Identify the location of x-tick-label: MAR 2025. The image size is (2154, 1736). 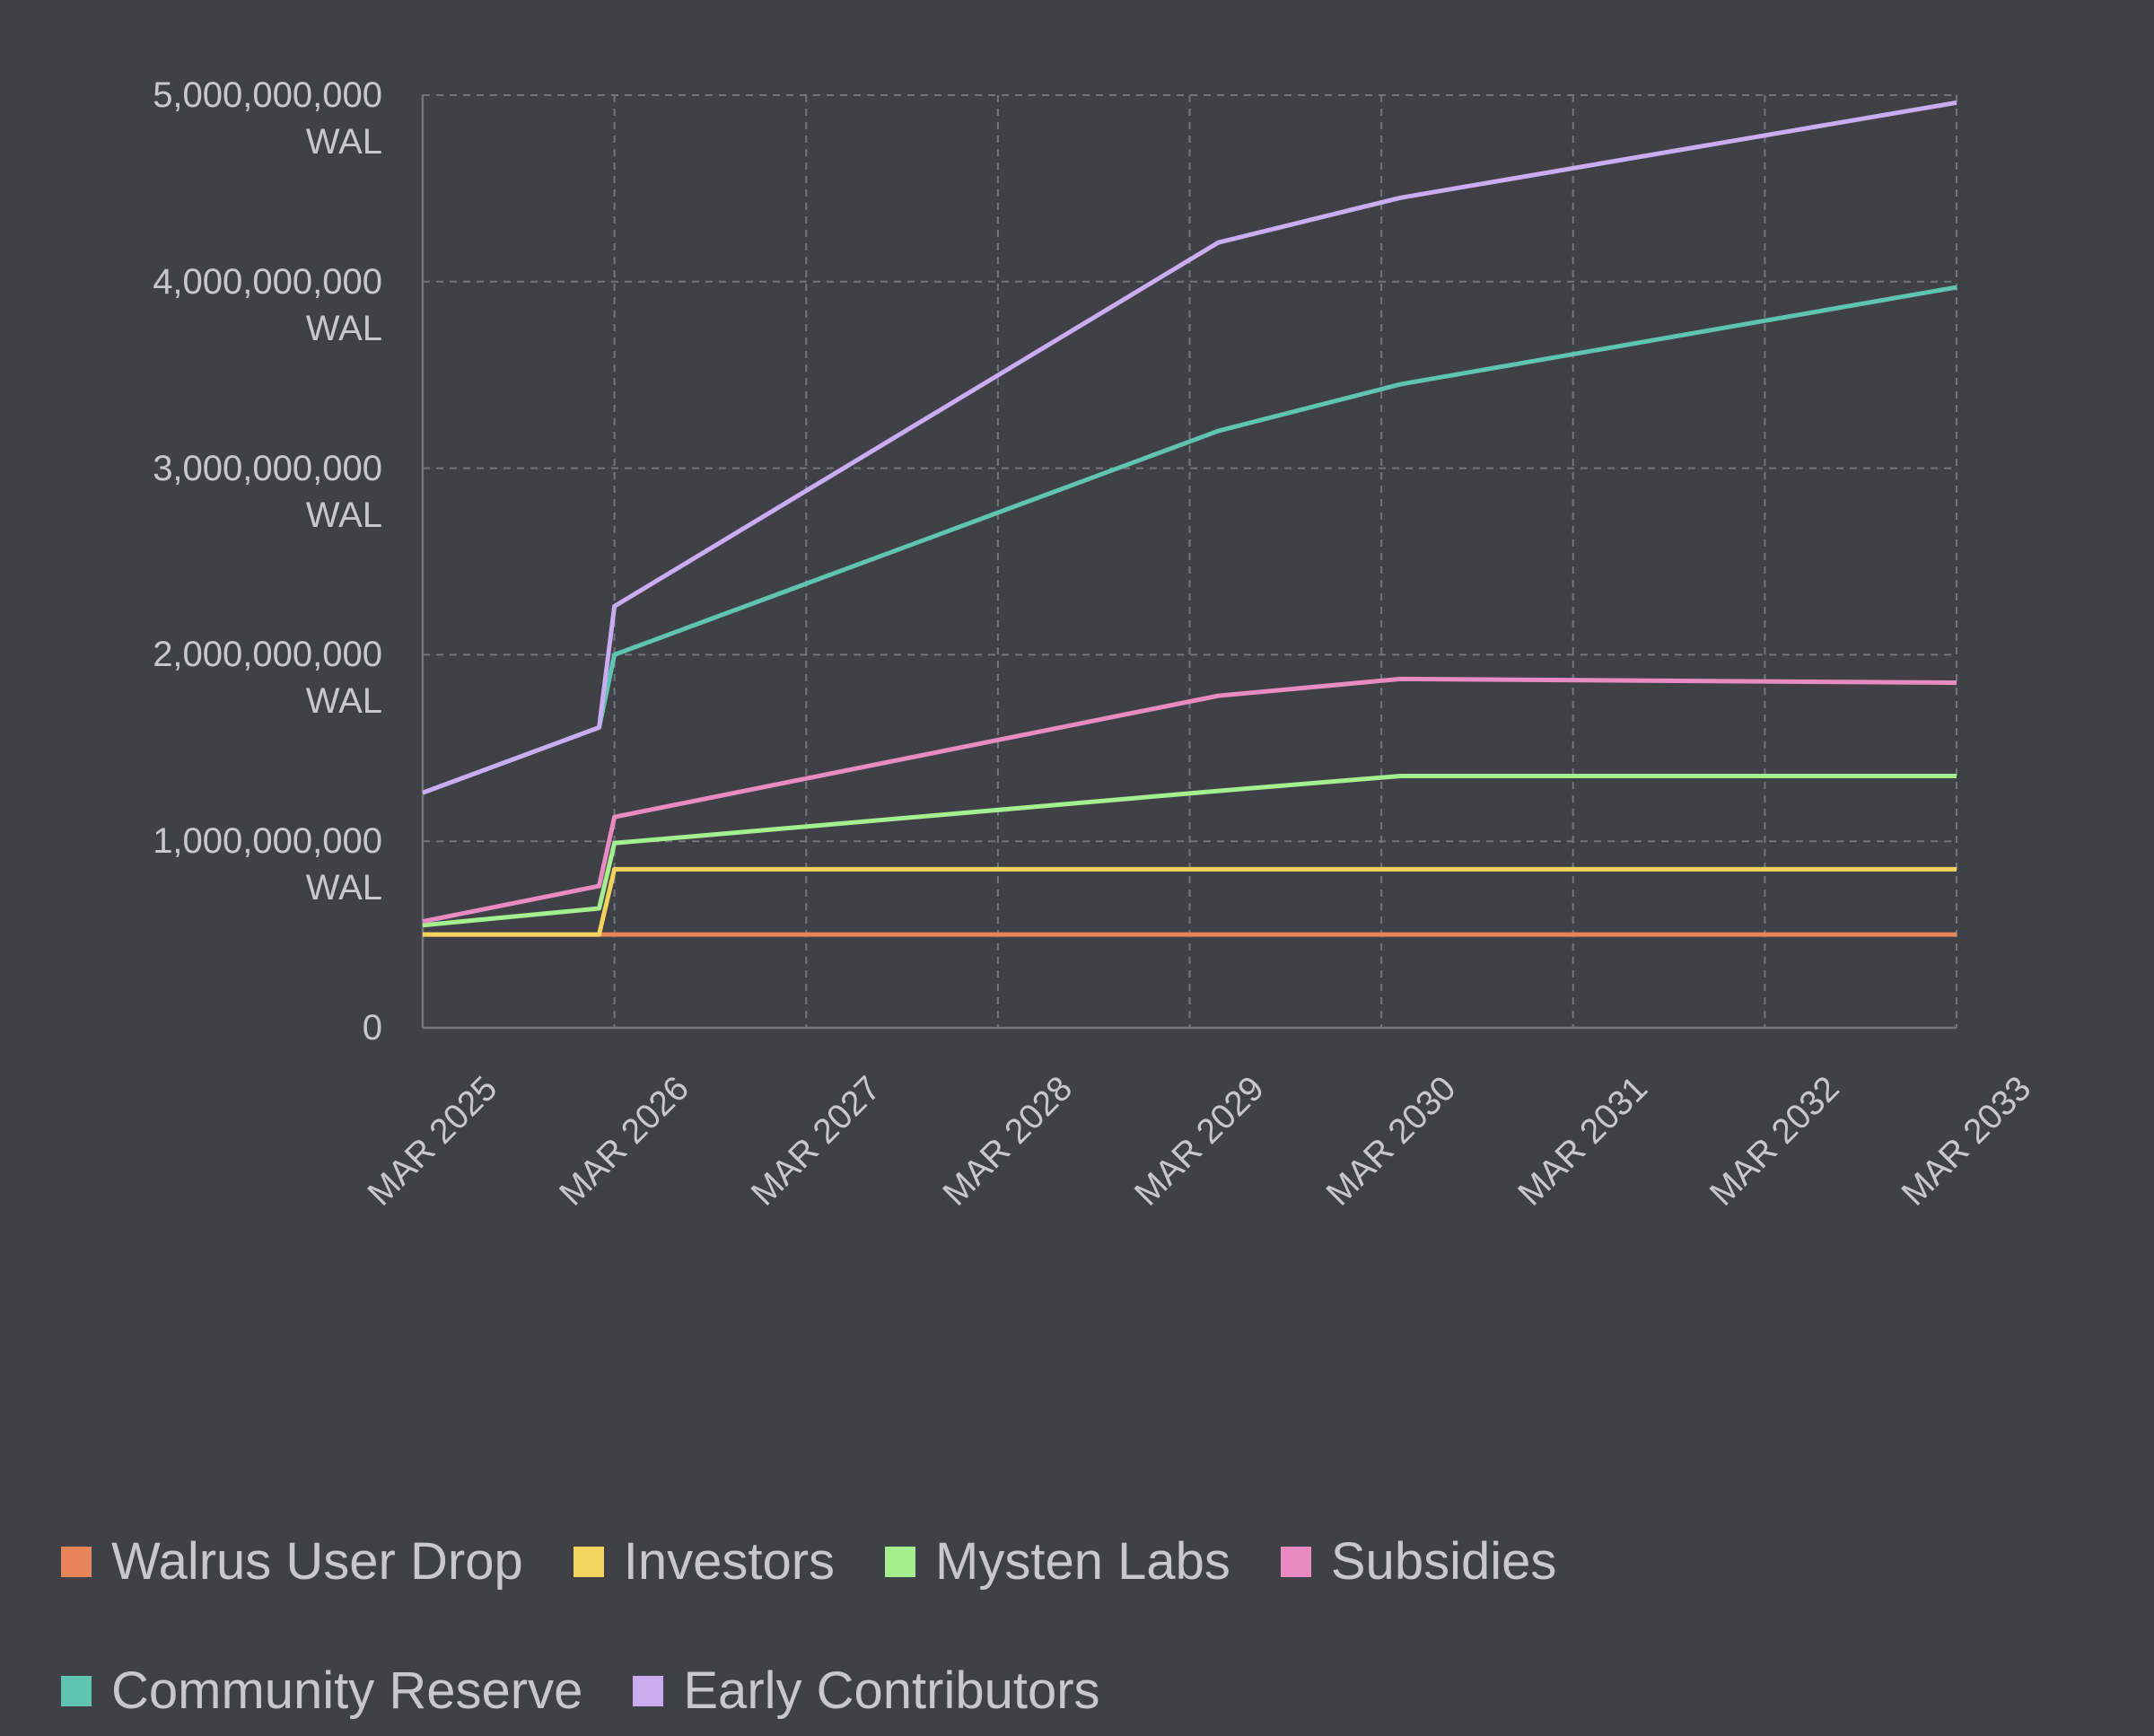
(433, 1142).